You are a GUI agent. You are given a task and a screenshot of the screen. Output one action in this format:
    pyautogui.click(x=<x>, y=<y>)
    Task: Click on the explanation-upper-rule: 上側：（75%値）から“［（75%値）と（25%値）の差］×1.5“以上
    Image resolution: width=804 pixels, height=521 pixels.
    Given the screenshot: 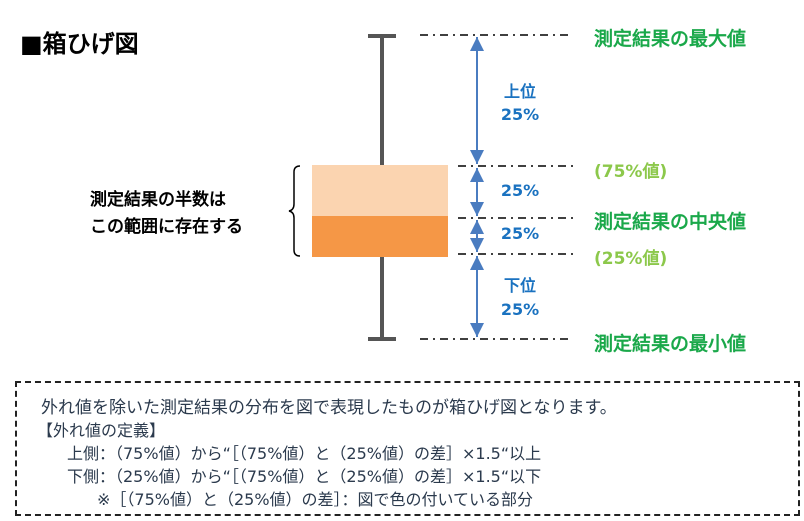 What is the action you would take?
    pyautogui.click(x=304, y=453)
    